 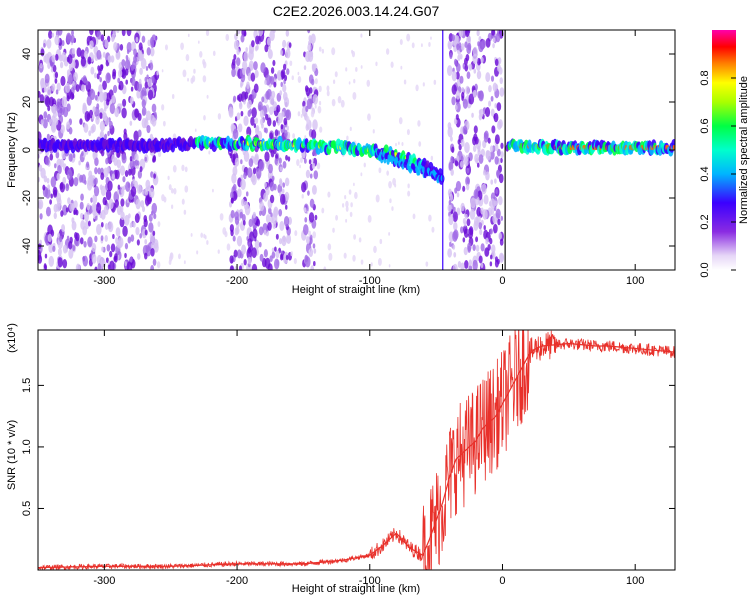 I want to click on snr-multiplier: (x10⁴), so click(x=12, y=338).